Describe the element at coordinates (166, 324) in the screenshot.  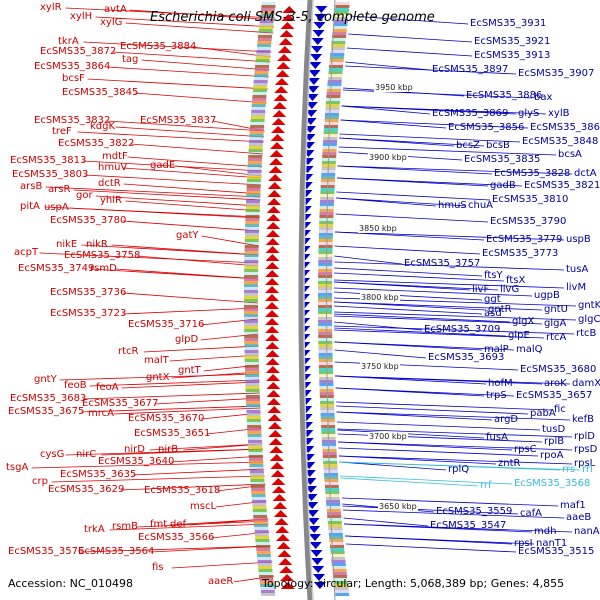
I see `gene-label-left: EcSMS35_3716` at that location.